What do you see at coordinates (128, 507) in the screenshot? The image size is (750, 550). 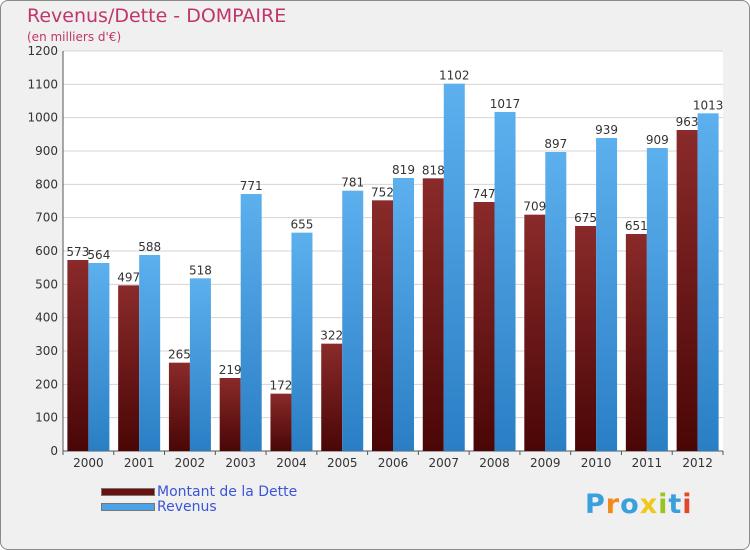 I see `legend-swatch-revenus` at bounding box center [128, 507].